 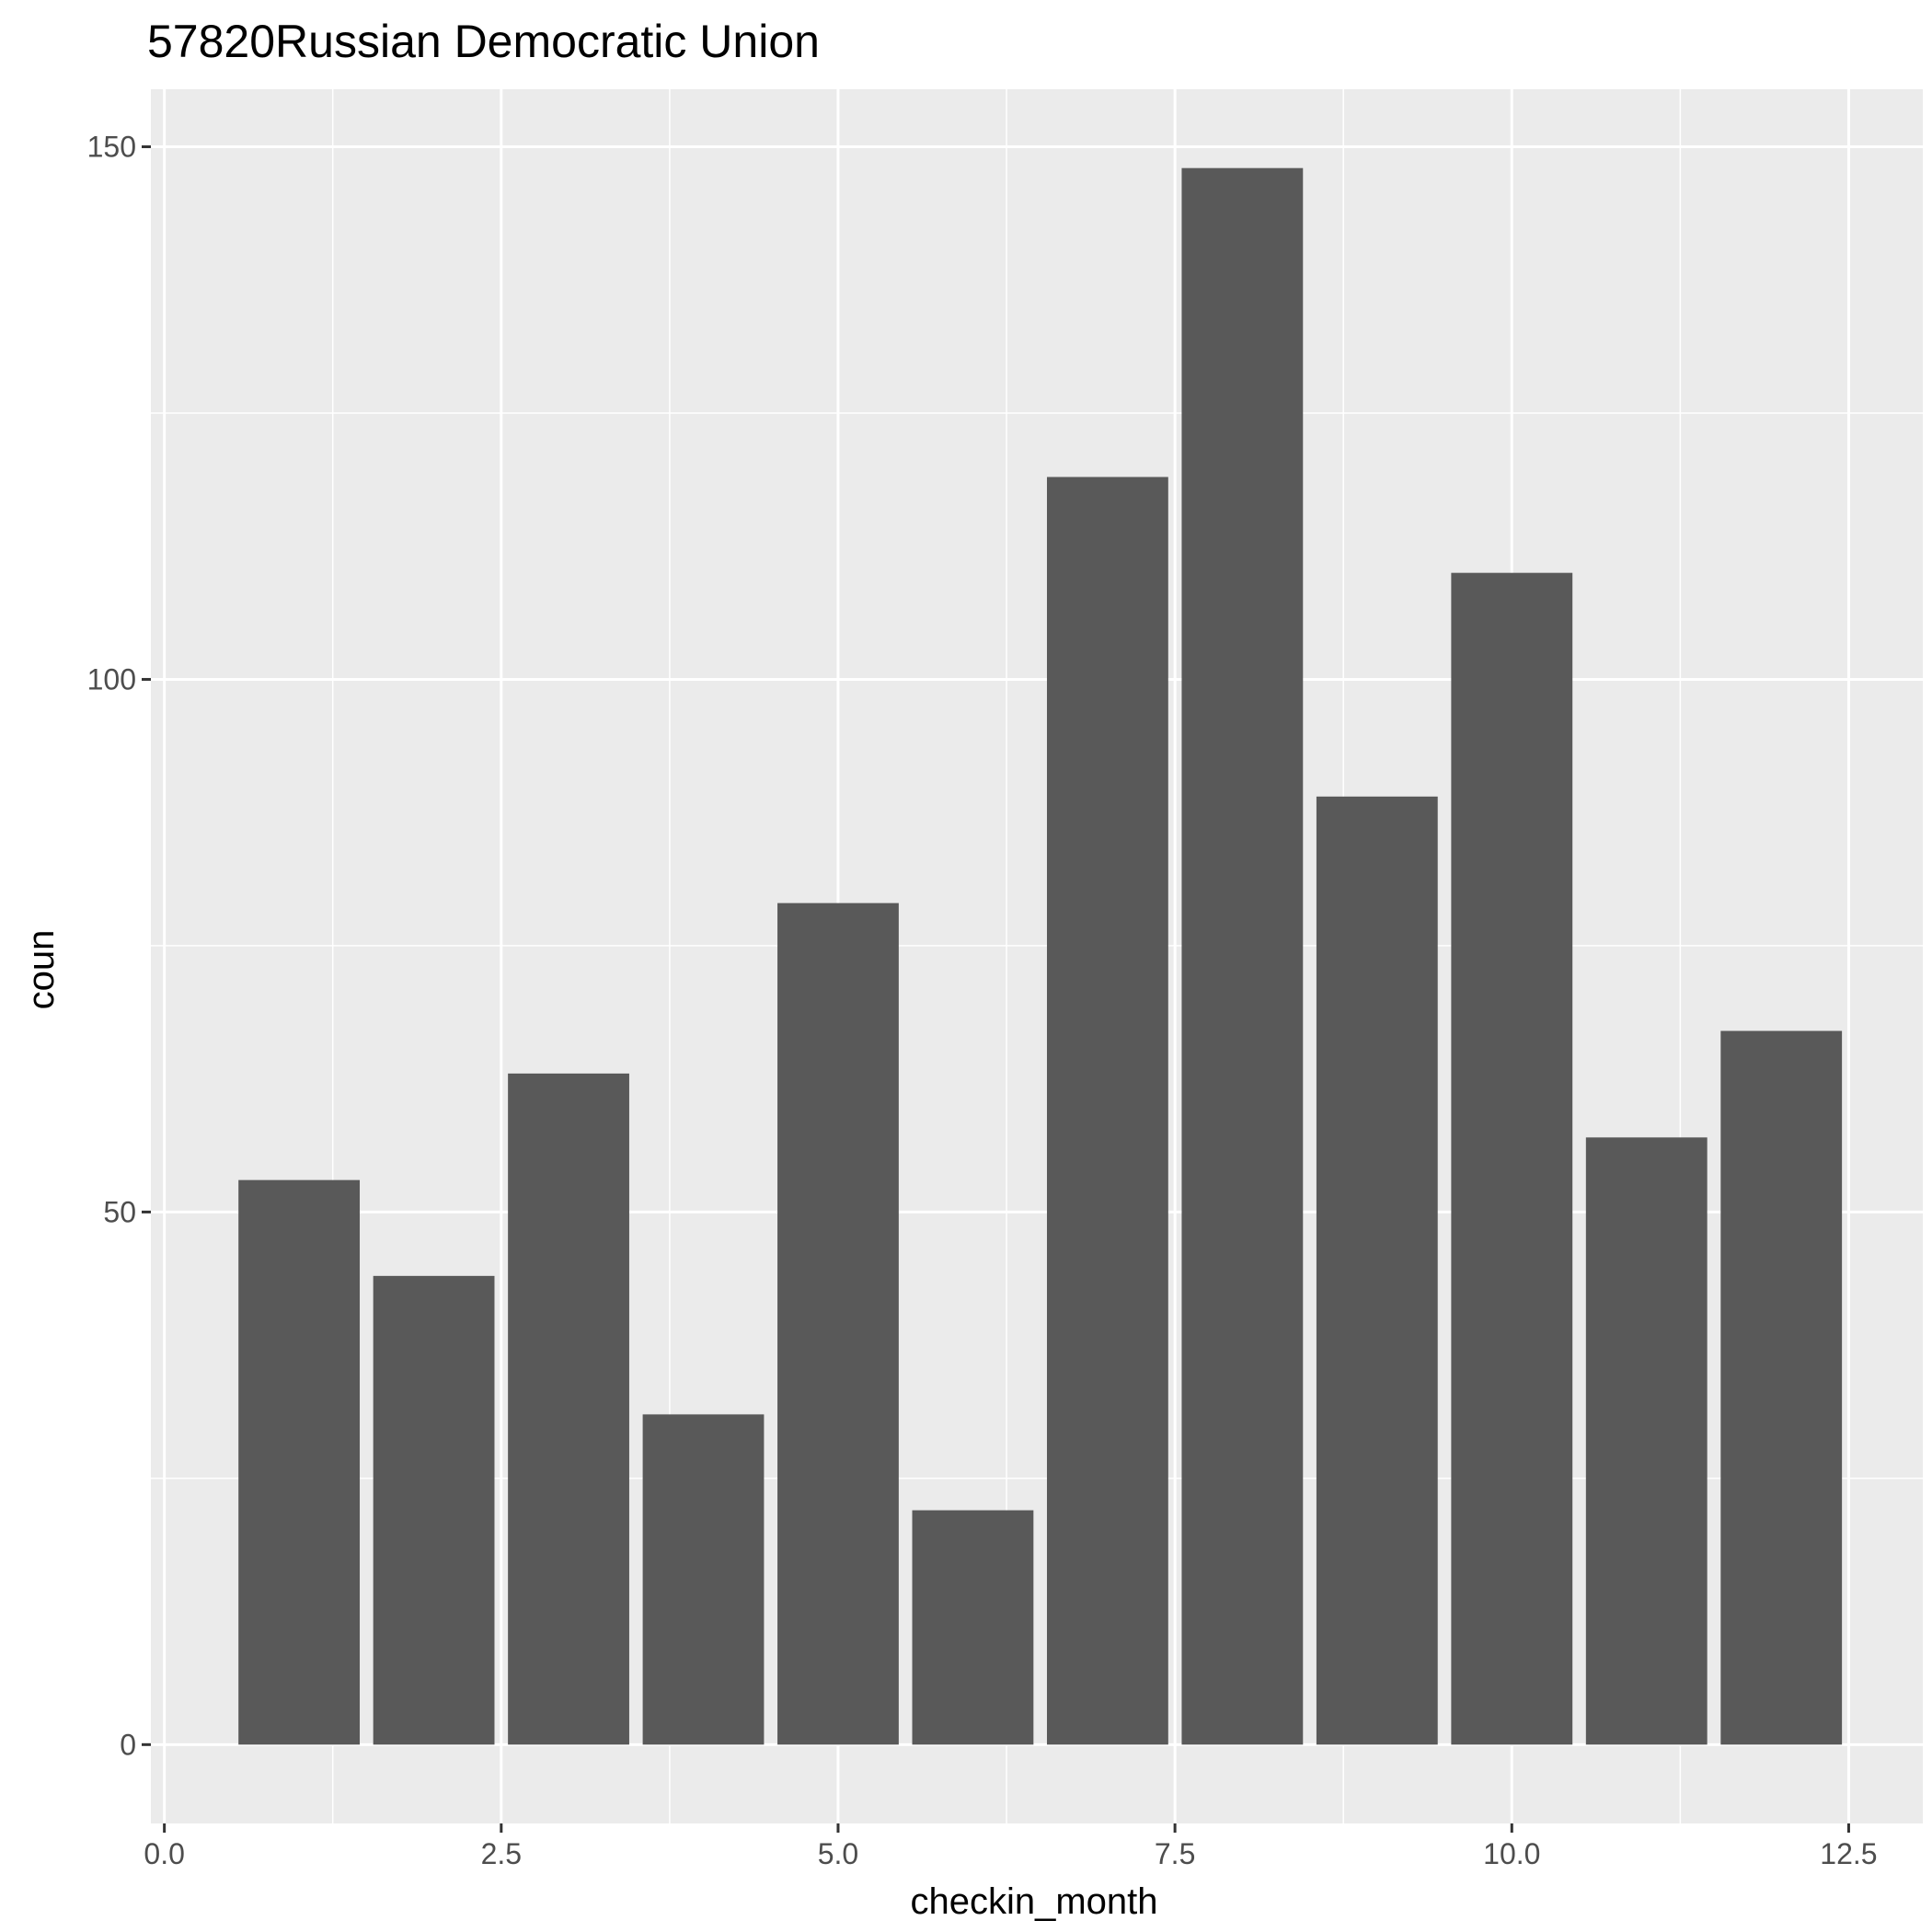 I want to click on x-tick-label: 5.0, so click(x=838, y=1853).